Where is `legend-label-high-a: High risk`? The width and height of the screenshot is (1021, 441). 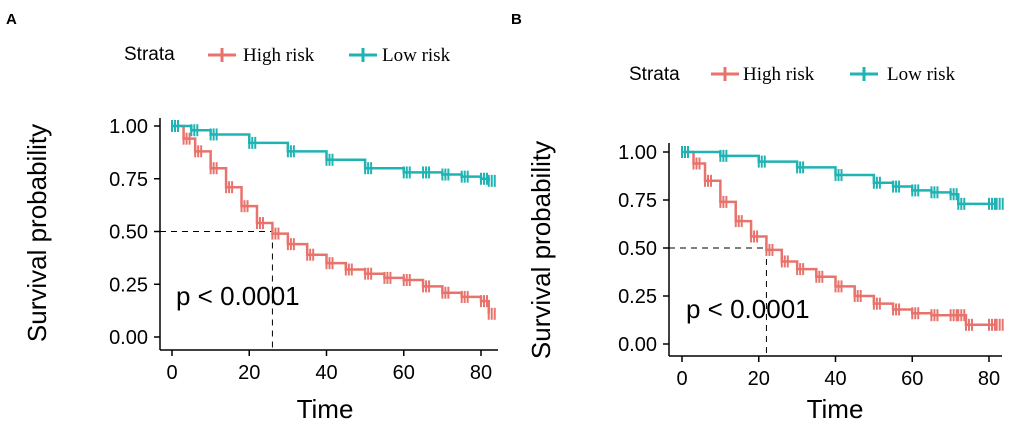
legend-label-high-a: High risk is located at coordinates (279, 55).